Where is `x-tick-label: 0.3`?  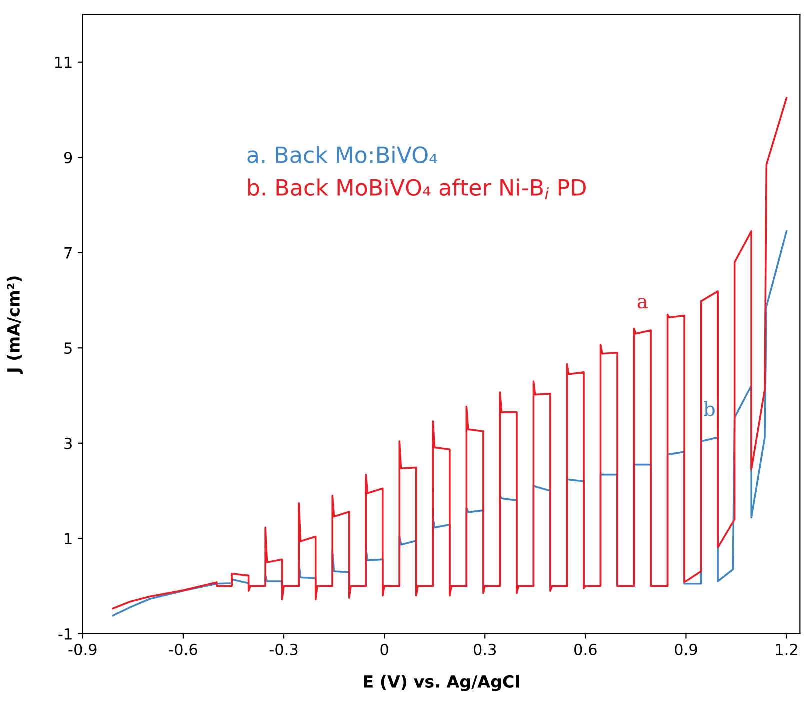 x-tick-label: 0.3 is located at coordinates (485, 650).